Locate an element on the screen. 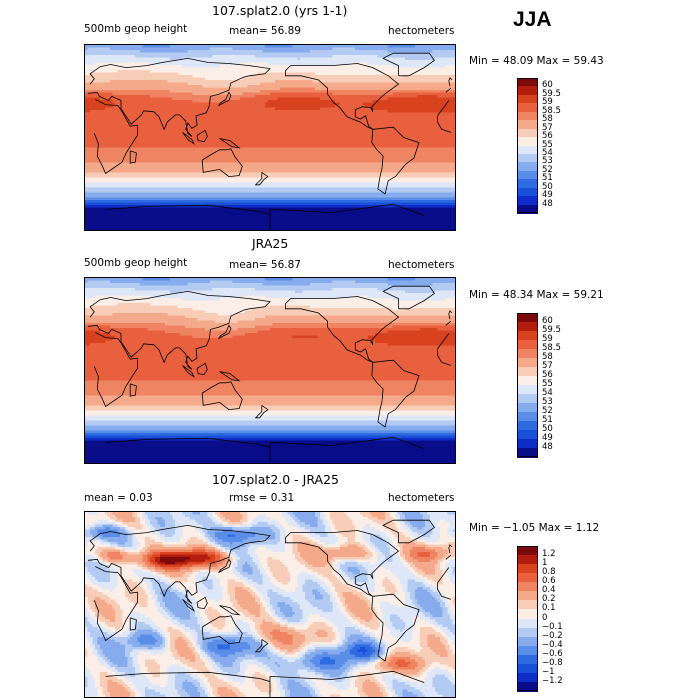 The image size is (700, 700). colorbar-label: 60 is located at coordinates (547, 321).